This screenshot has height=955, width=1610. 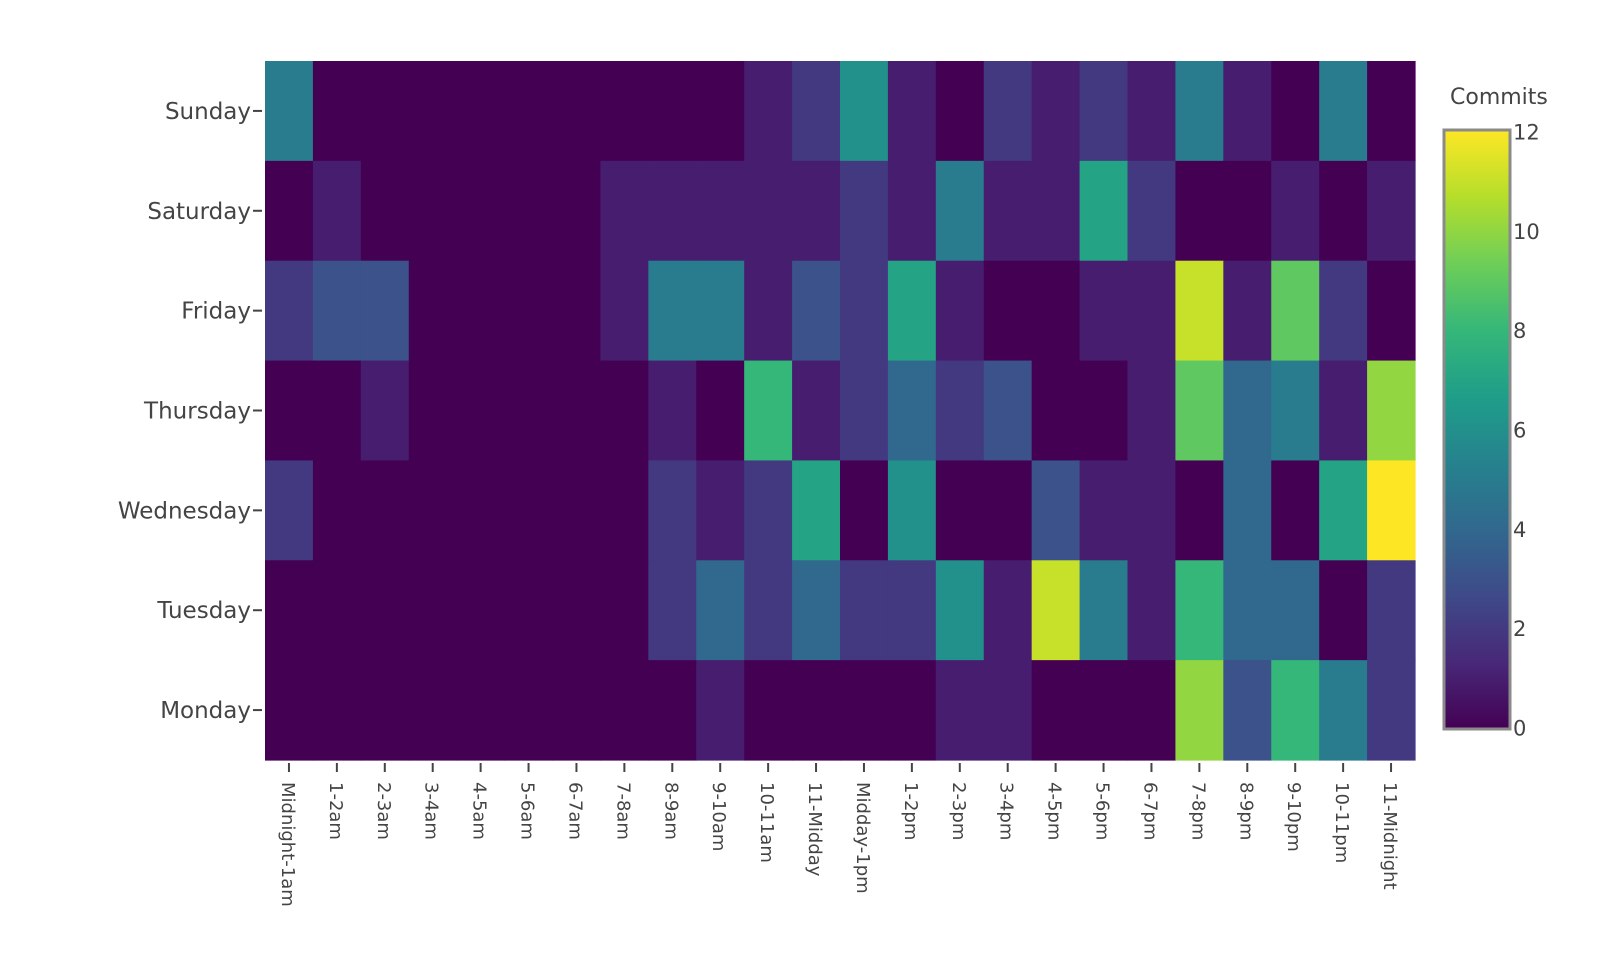 I want to click on colorbar: Commits 0 2 4 6 8 10 12, so click(x=1495, y=413).